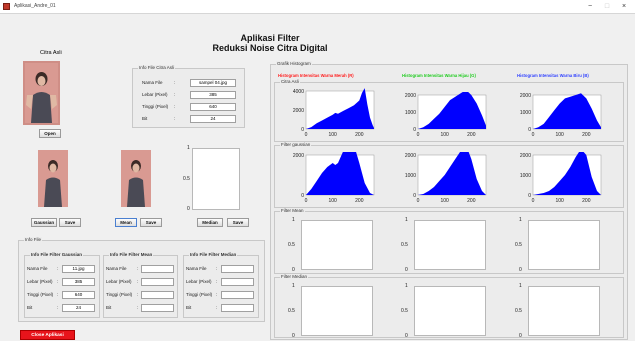 This screenshot has height=341, width=635. Describe the element at coordinates (294, 63) in the screenshot. I see `grafik-histogram-title: Grafik Histogram` at that location.